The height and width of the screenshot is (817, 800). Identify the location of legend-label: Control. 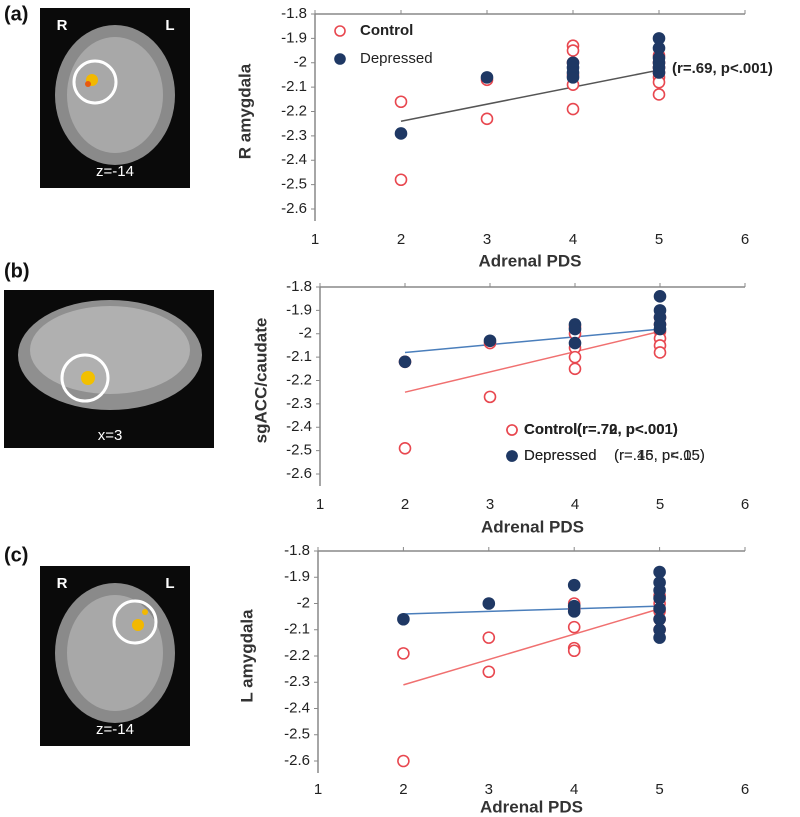
(550, 429).